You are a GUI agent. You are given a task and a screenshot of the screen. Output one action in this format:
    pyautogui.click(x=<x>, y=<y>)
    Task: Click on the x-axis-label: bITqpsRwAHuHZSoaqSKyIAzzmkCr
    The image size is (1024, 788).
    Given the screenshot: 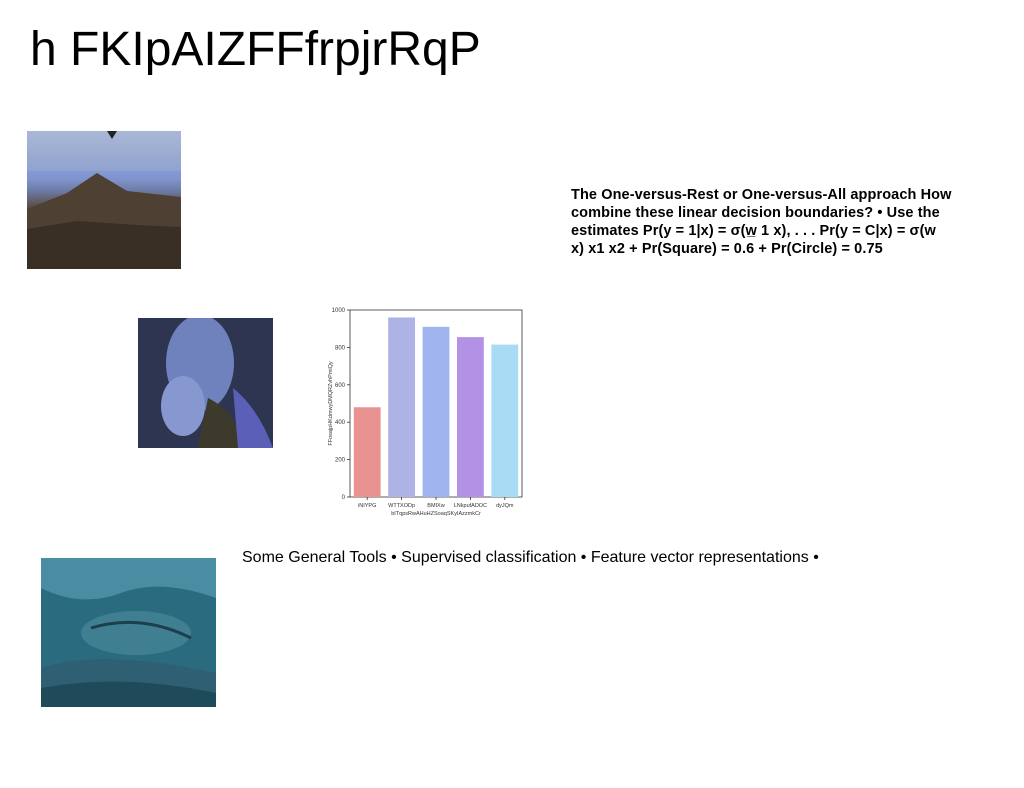 What is the action you would take?
    pyautogui.click(x=436, y=514)
    